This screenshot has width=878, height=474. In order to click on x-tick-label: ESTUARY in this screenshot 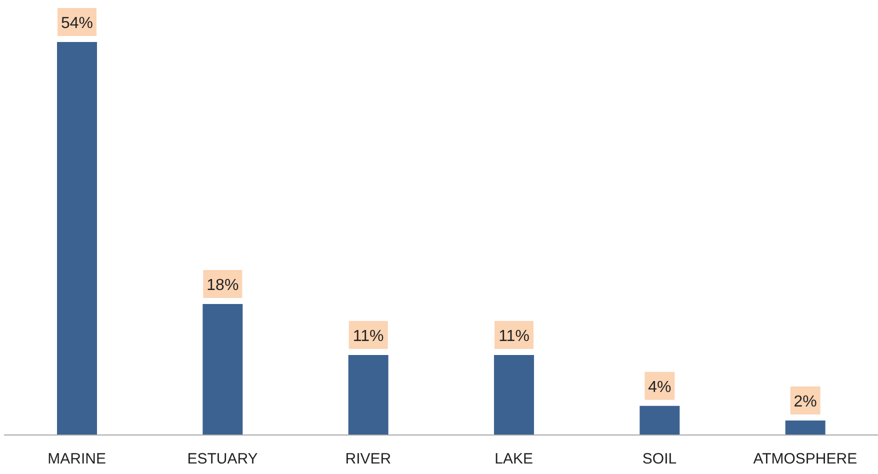, I will do `click(222, 459)`.